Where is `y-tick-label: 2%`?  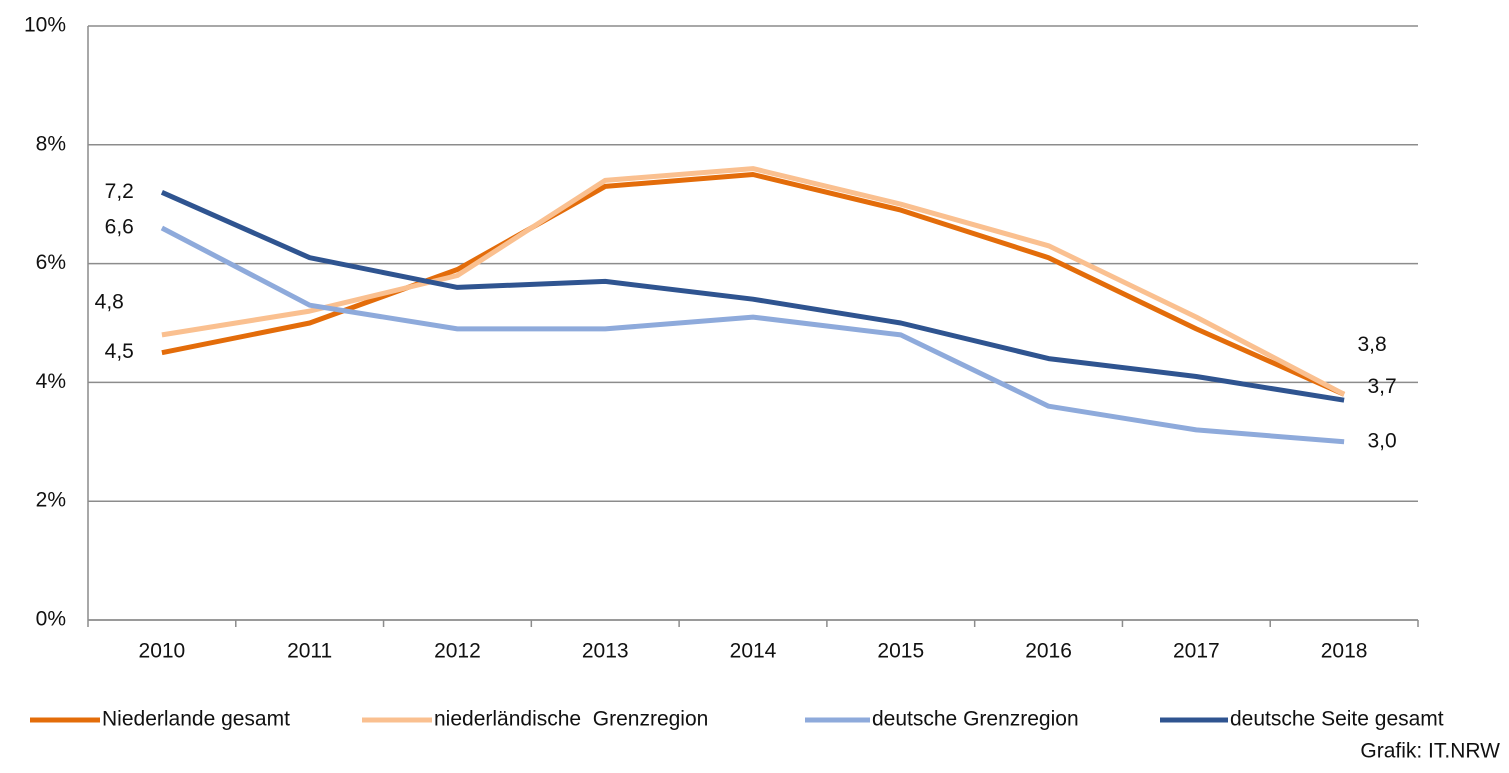
y-tick-label: 2% is located at coordinates (51, 500).